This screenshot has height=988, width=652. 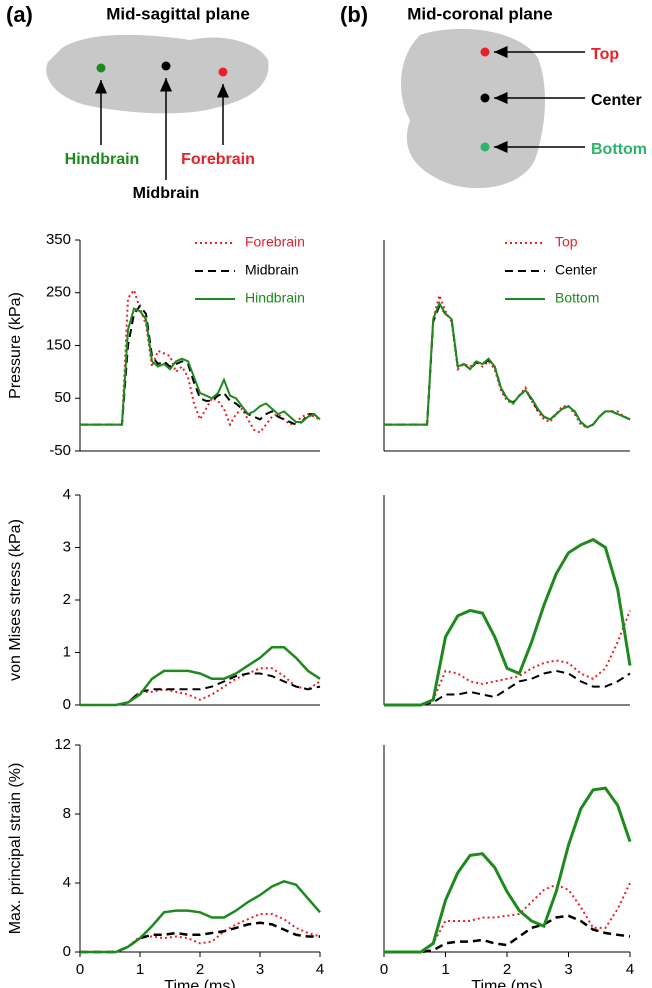 I want to click on y-tick-label: -50, so click(x=60, y=450).